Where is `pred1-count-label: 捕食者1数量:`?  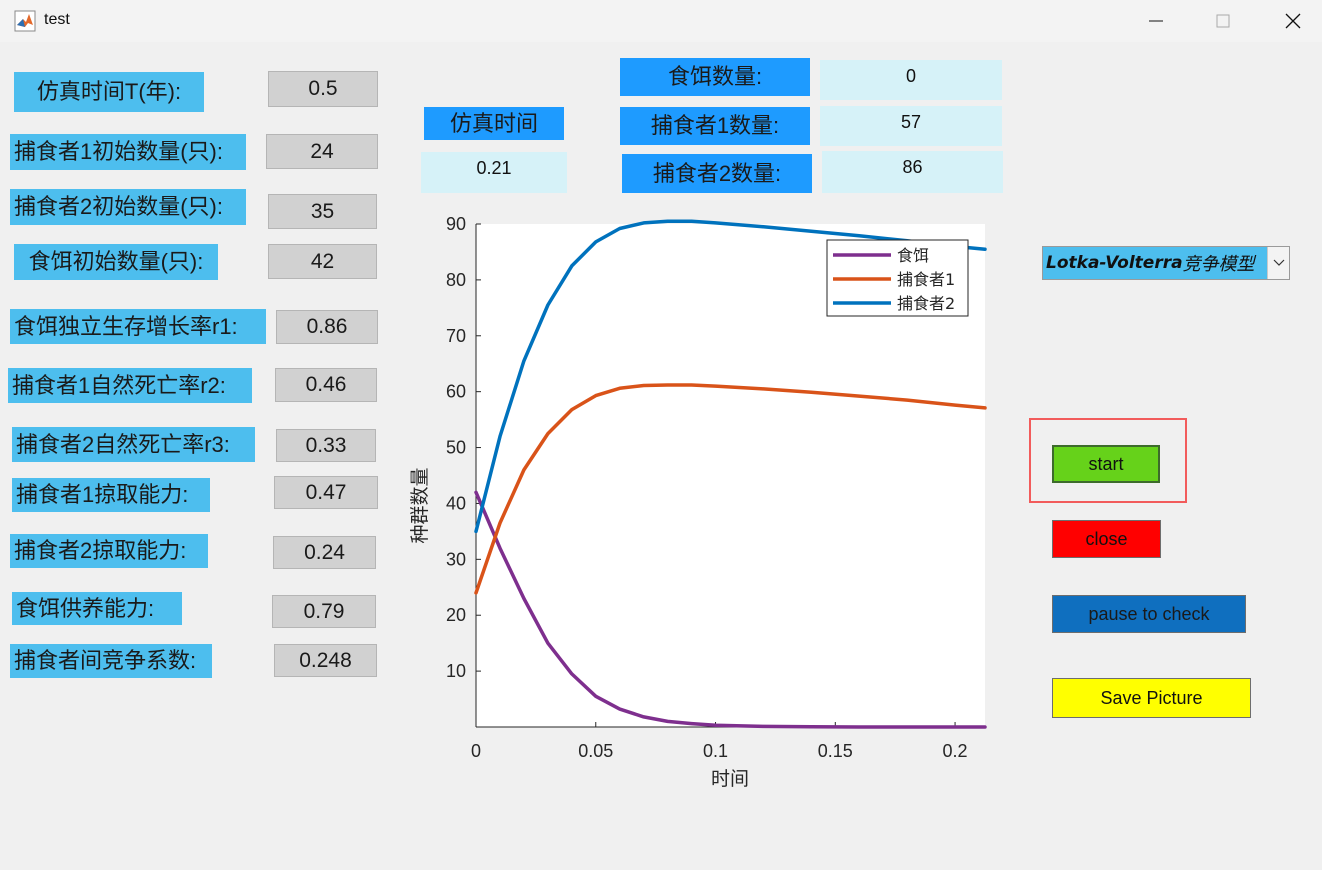
pred1-count-label: 捕食者1数量: is located at coordinates (715, 126).